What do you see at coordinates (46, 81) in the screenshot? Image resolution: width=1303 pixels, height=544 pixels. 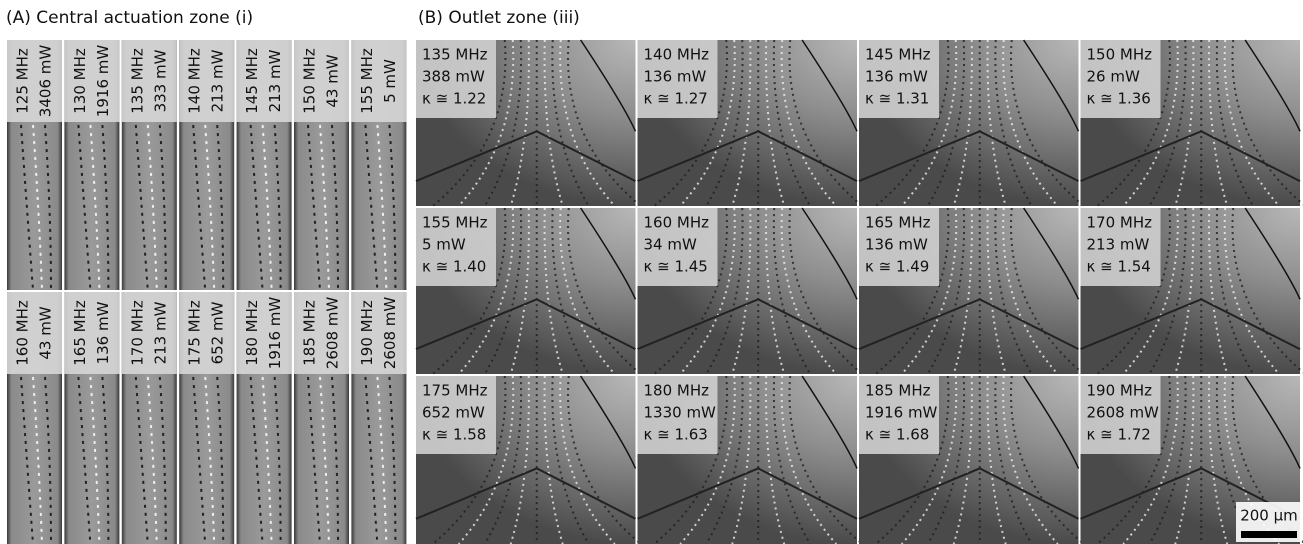 I see `power-label: 3406 mW` at bounding box center [46, 81].